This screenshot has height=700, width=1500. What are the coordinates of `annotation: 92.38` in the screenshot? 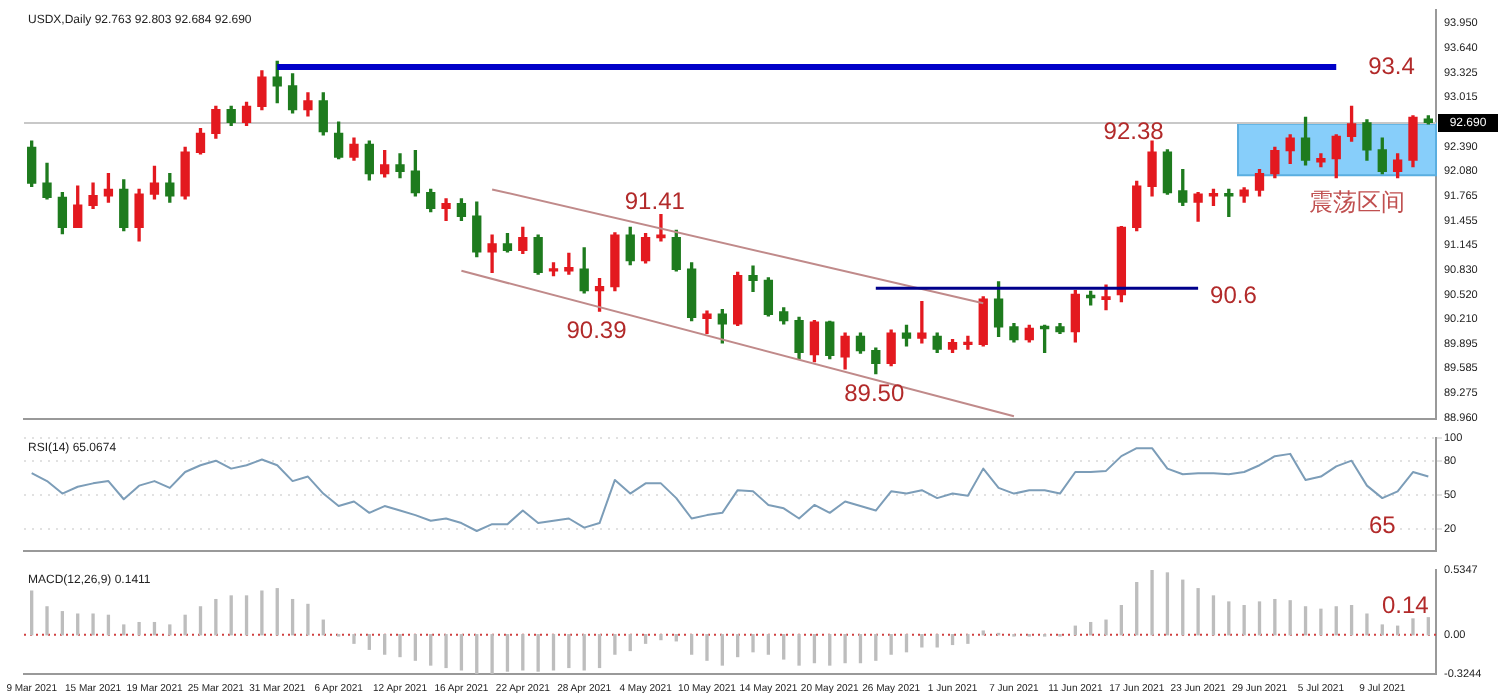 It's located at (1134, 131).